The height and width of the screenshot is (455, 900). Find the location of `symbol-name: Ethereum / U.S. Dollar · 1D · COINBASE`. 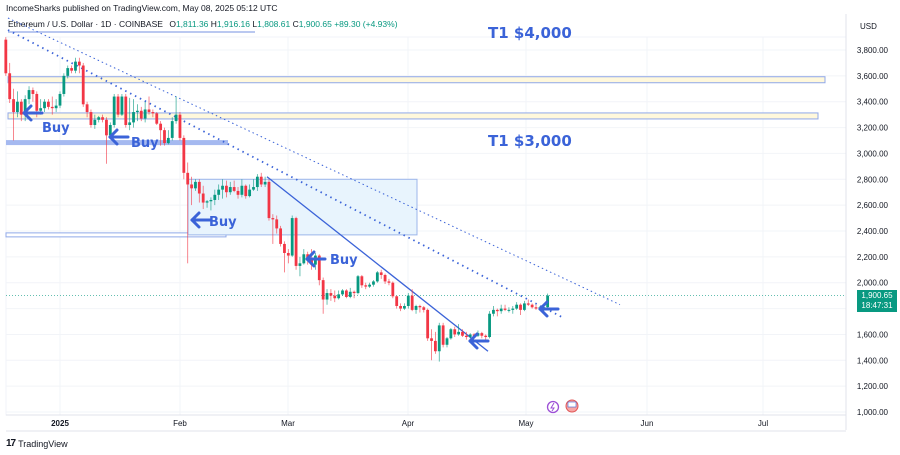

symbol-name: Ethereum / U.S. Dollar · 1D · COINBASE is located at coordinates (85, 24).